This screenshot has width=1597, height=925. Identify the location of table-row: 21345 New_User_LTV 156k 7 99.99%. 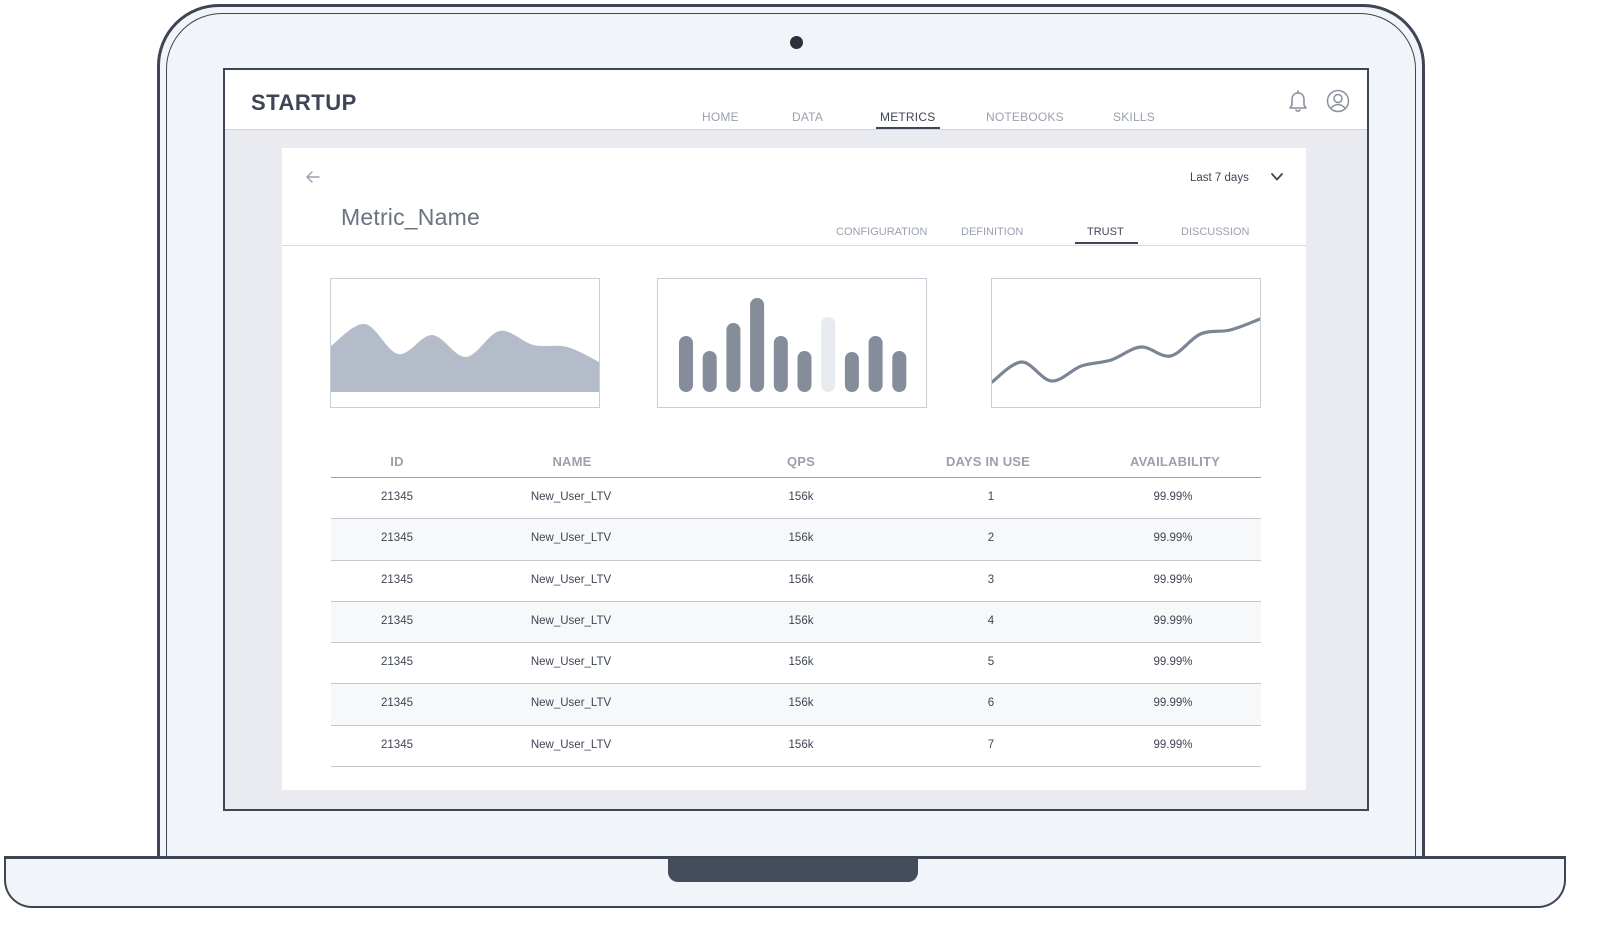
(796, 747).